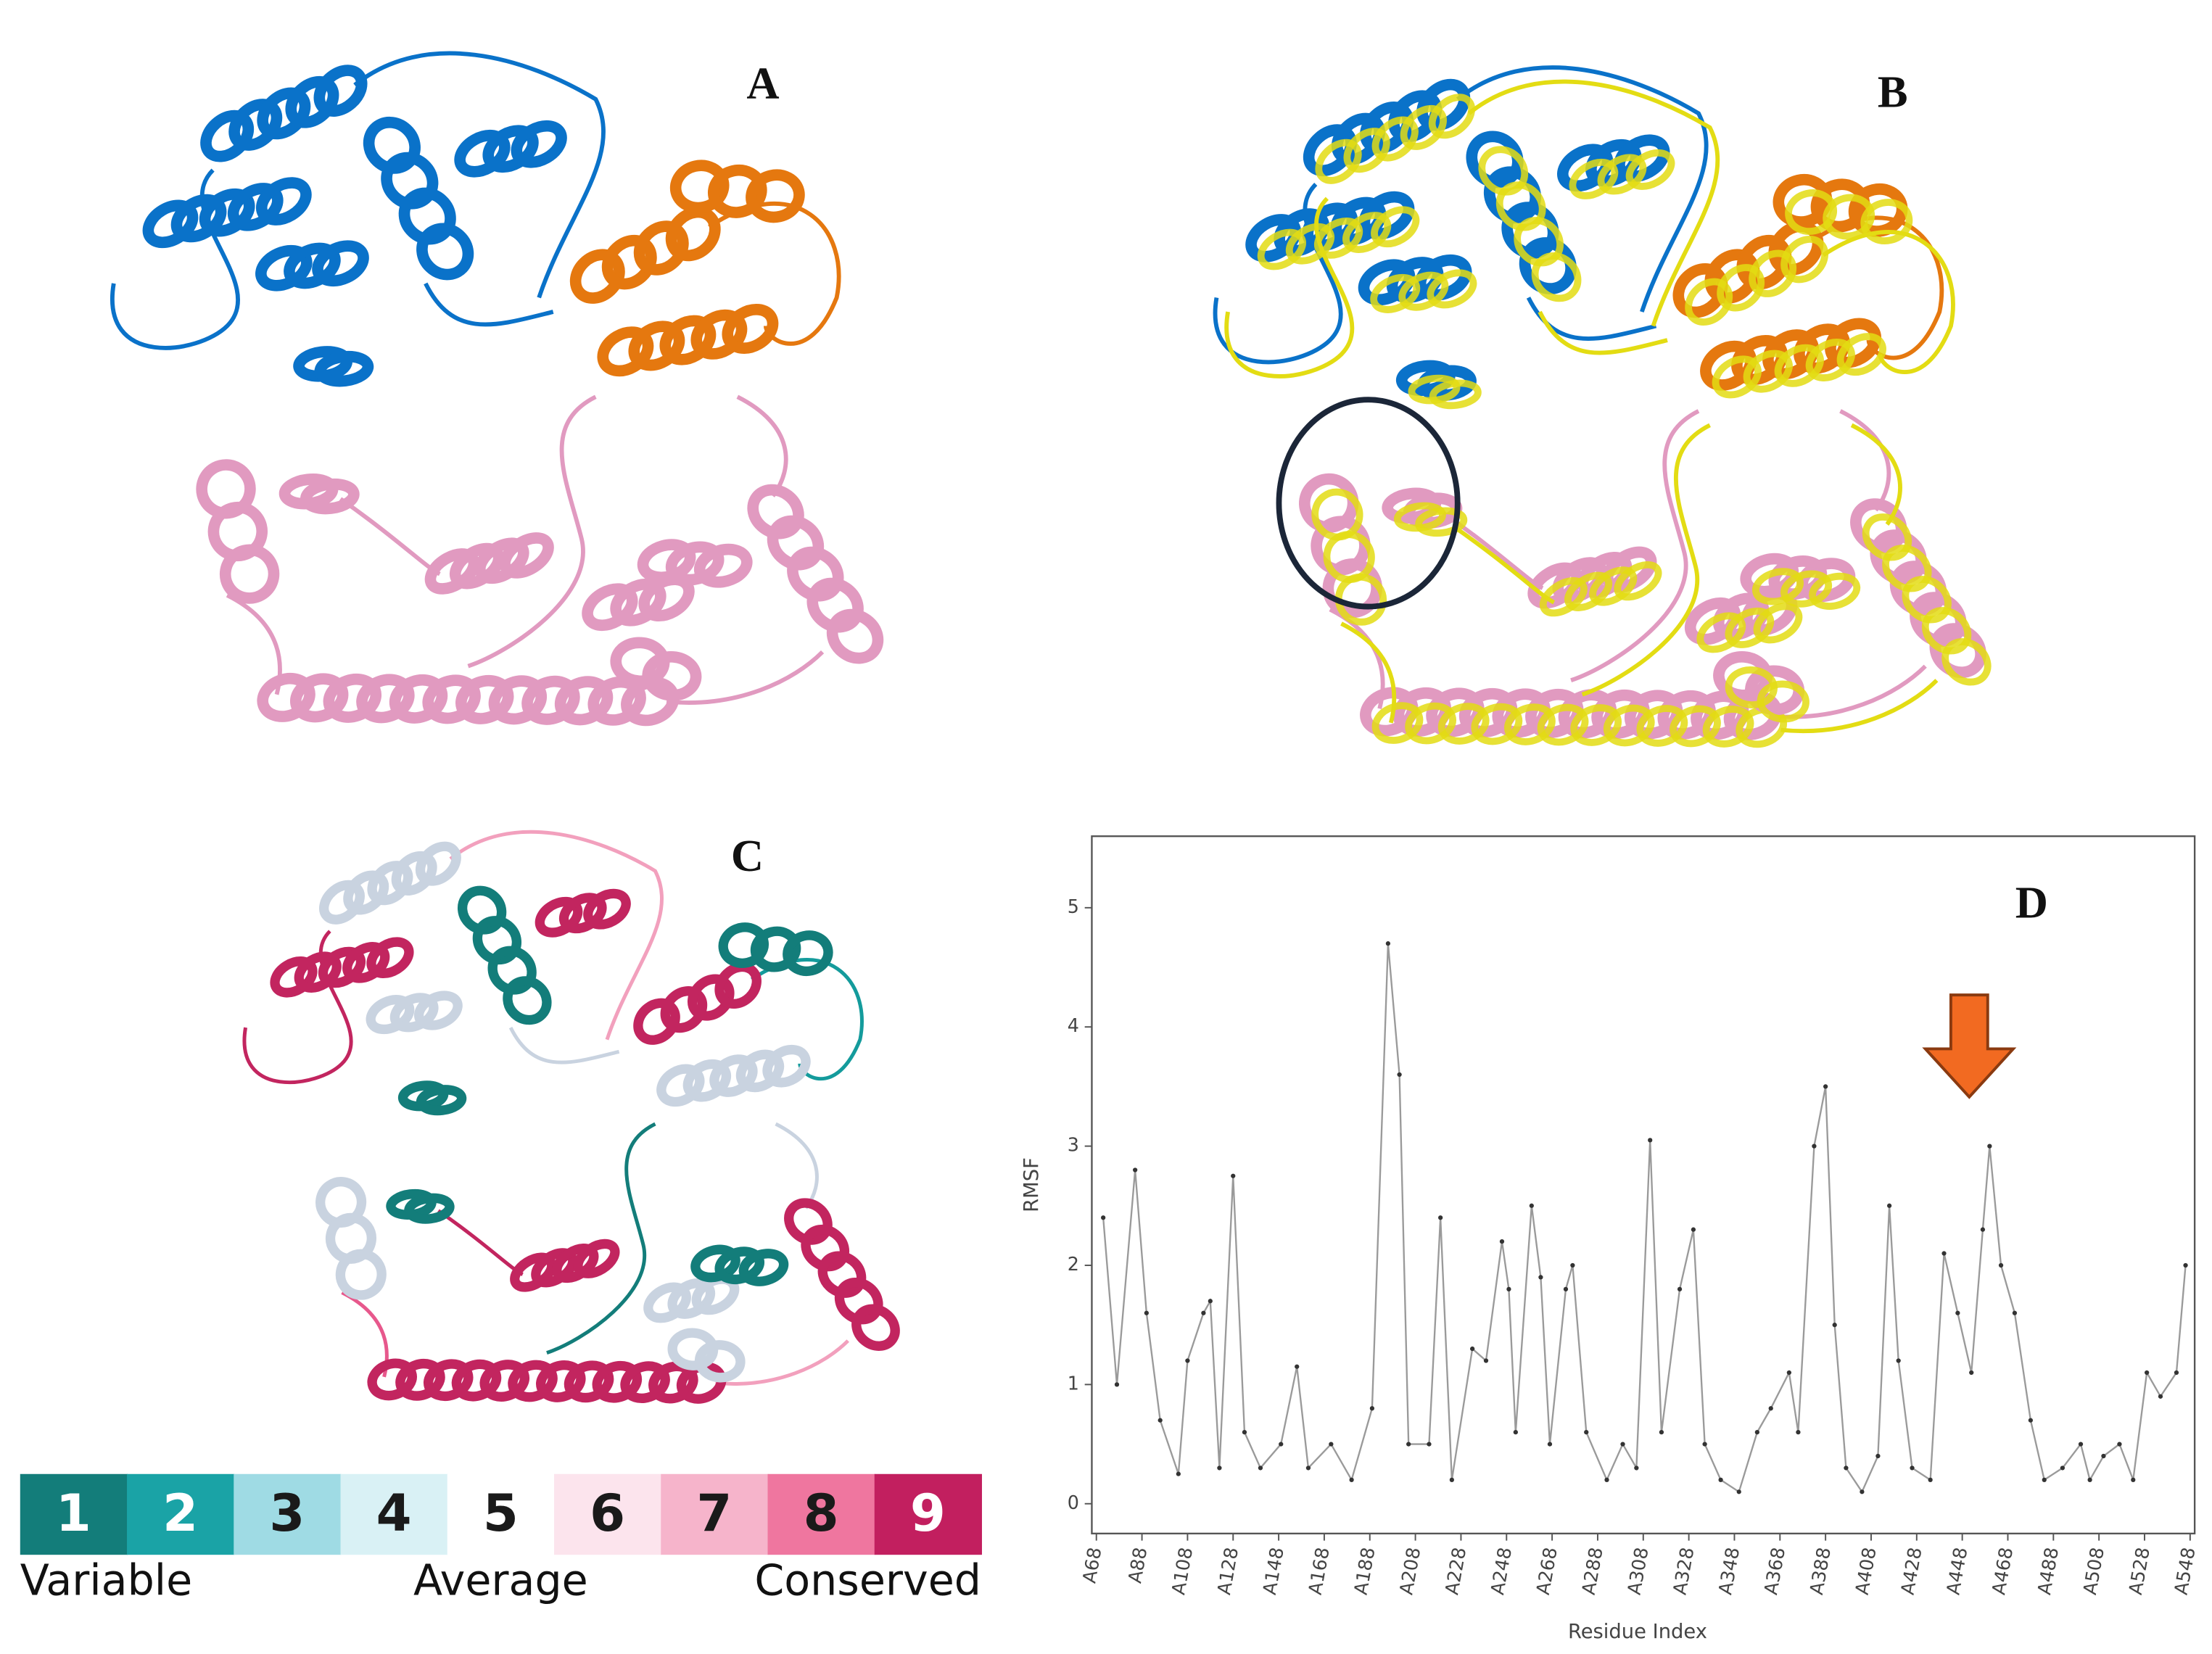  What do you see at coordinates (607, 1513) in the screenshot?
I see `colorbar-label: 6` at bounding box center [607, 1513].